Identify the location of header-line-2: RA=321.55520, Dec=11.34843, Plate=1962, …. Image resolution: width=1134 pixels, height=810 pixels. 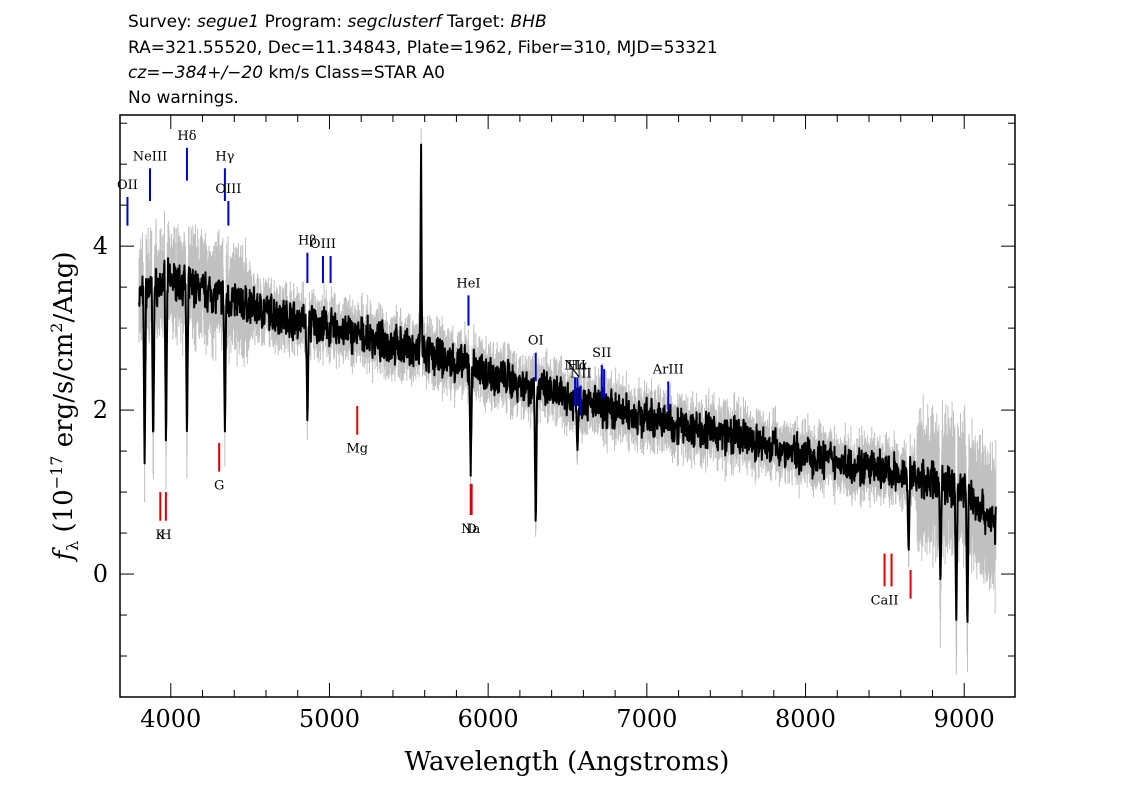
(423, 48).